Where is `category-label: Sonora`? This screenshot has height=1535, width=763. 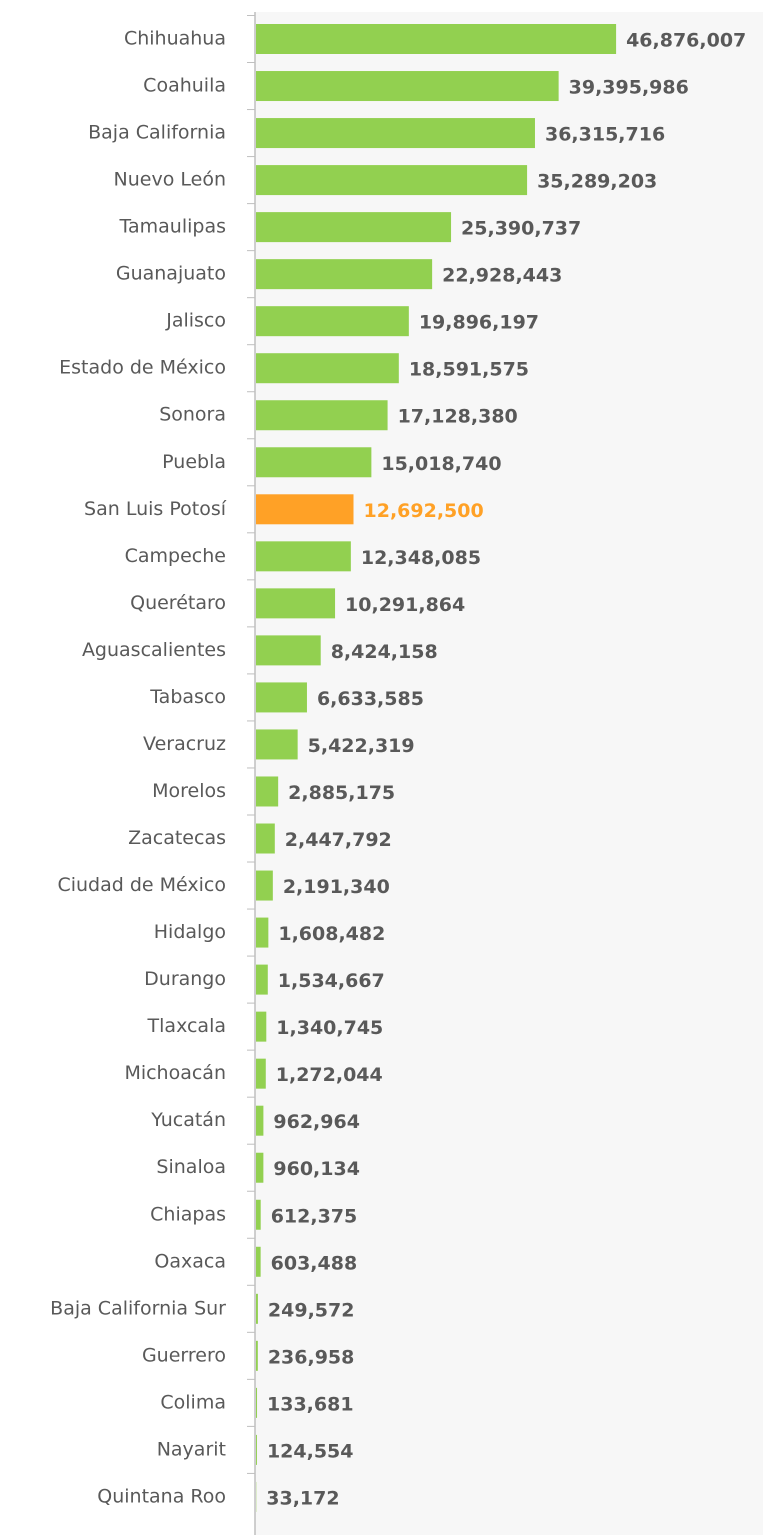
category-label: Sonora is located at coordinates (192, 415).